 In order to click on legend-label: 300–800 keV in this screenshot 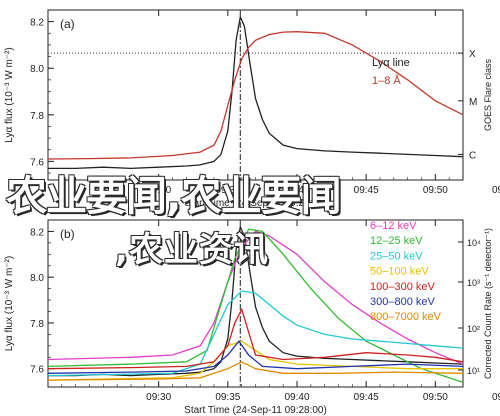, I will do `click(402, 302)`.